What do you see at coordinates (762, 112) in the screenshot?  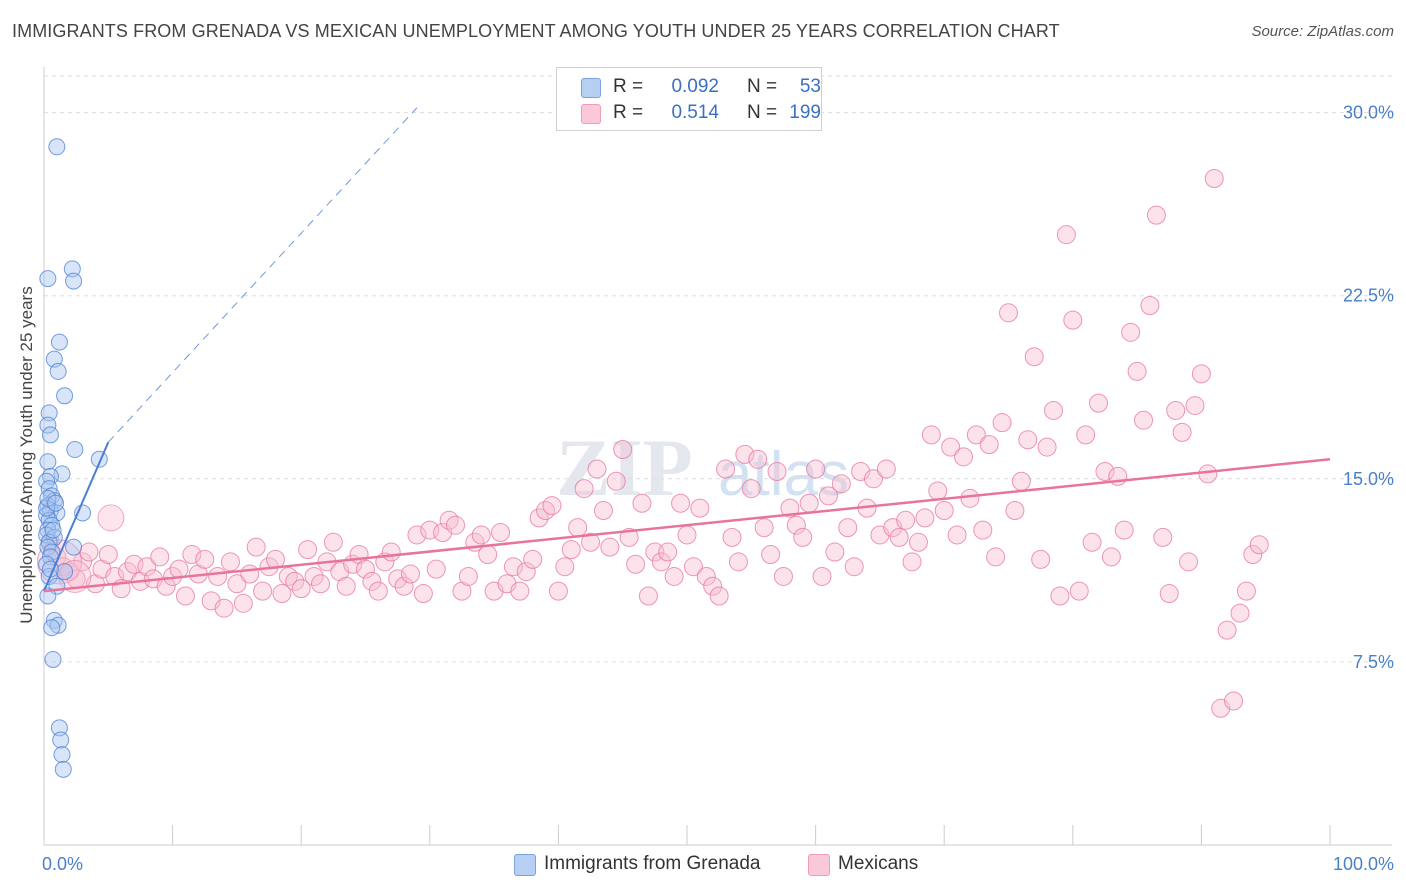 I see `legend-n-label: N =` at bounding box center [762, 112].